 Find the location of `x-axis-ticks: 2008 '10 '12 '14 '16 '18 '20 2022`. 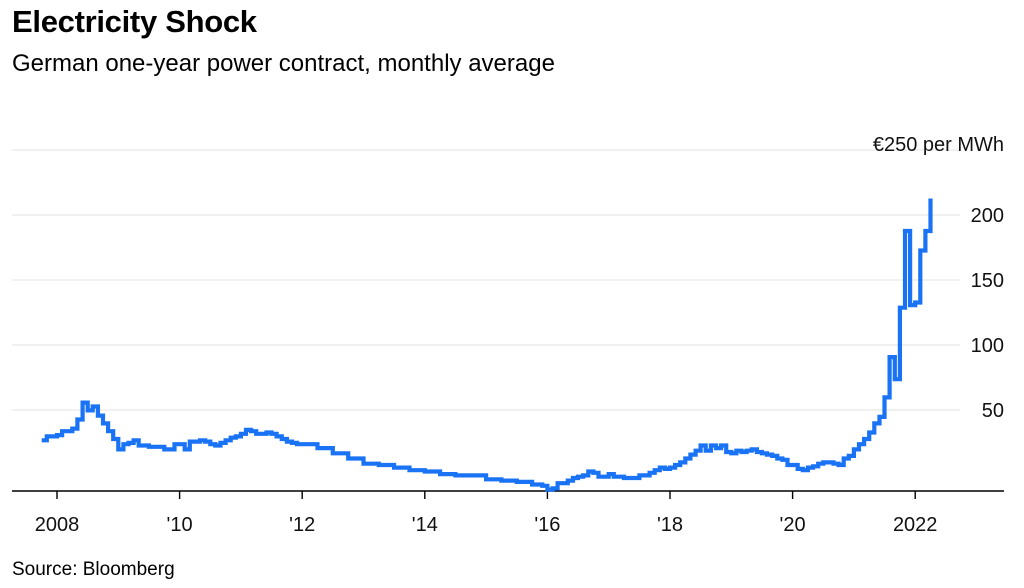

x-axis-ticks: 2008 '10 '12 '14 '16 '18 '20 2022 is located at coordinates (486, 513).